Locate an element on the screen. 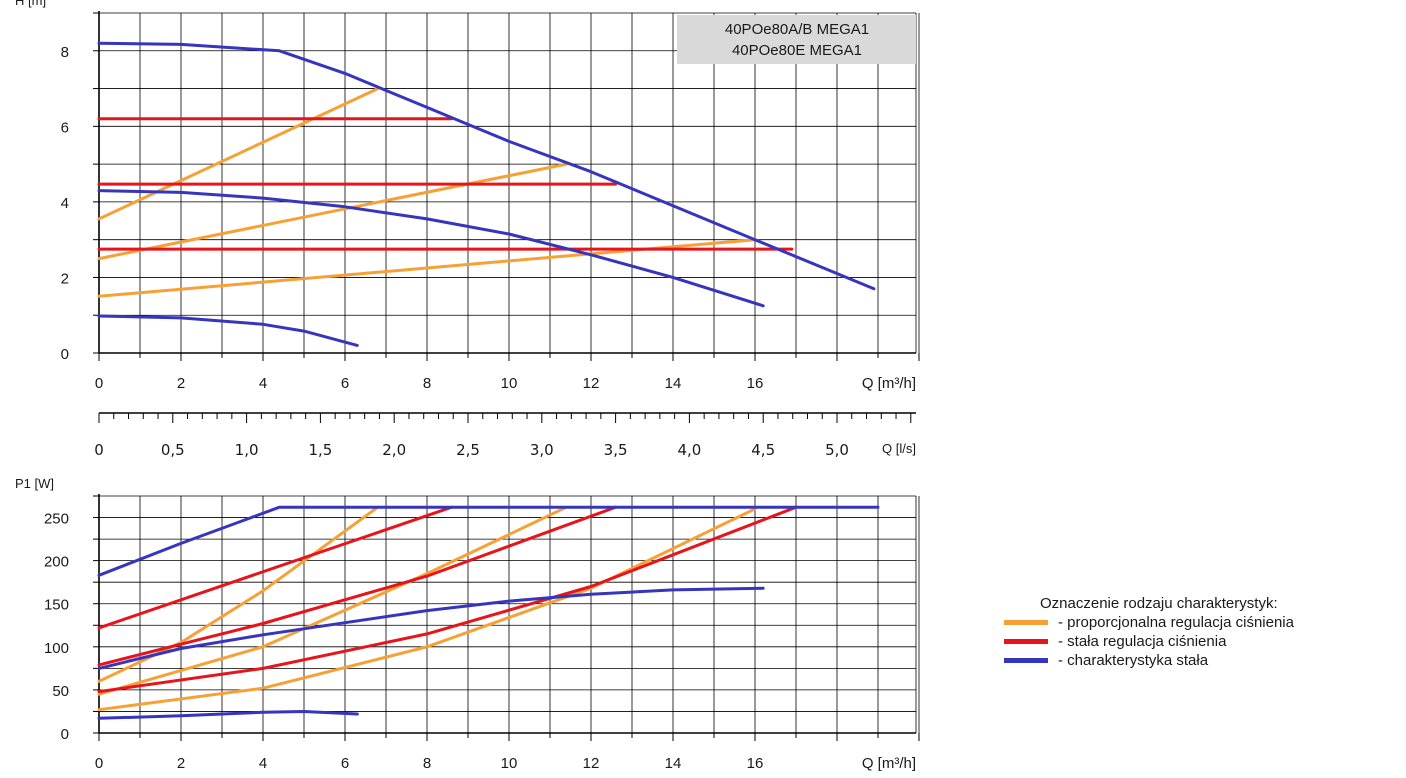 Image resolution: width=1406 pixels, height=778 pixels. power-x-tick-label: 16 is located at coordinates (755, 763).